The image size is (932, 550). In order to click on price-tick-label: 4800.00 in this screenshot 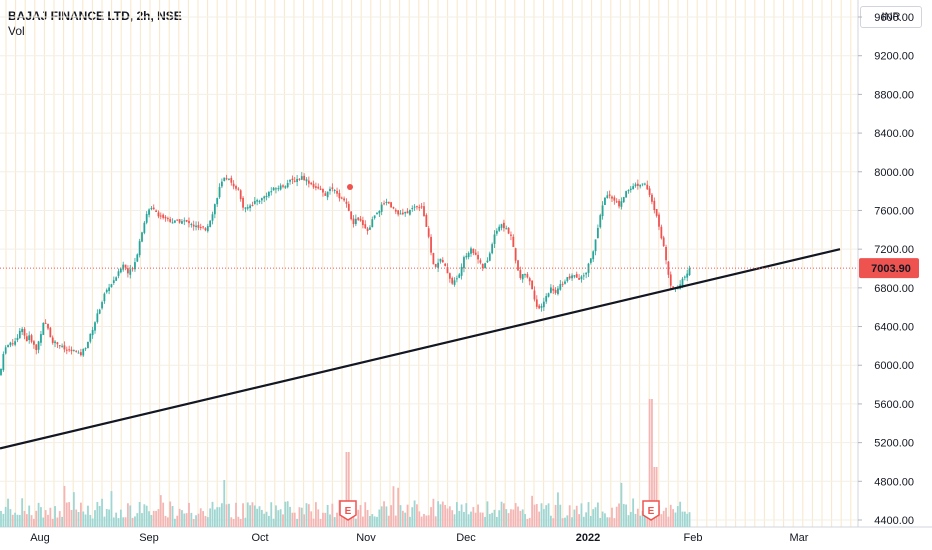, I will do `click(894, 482)`.